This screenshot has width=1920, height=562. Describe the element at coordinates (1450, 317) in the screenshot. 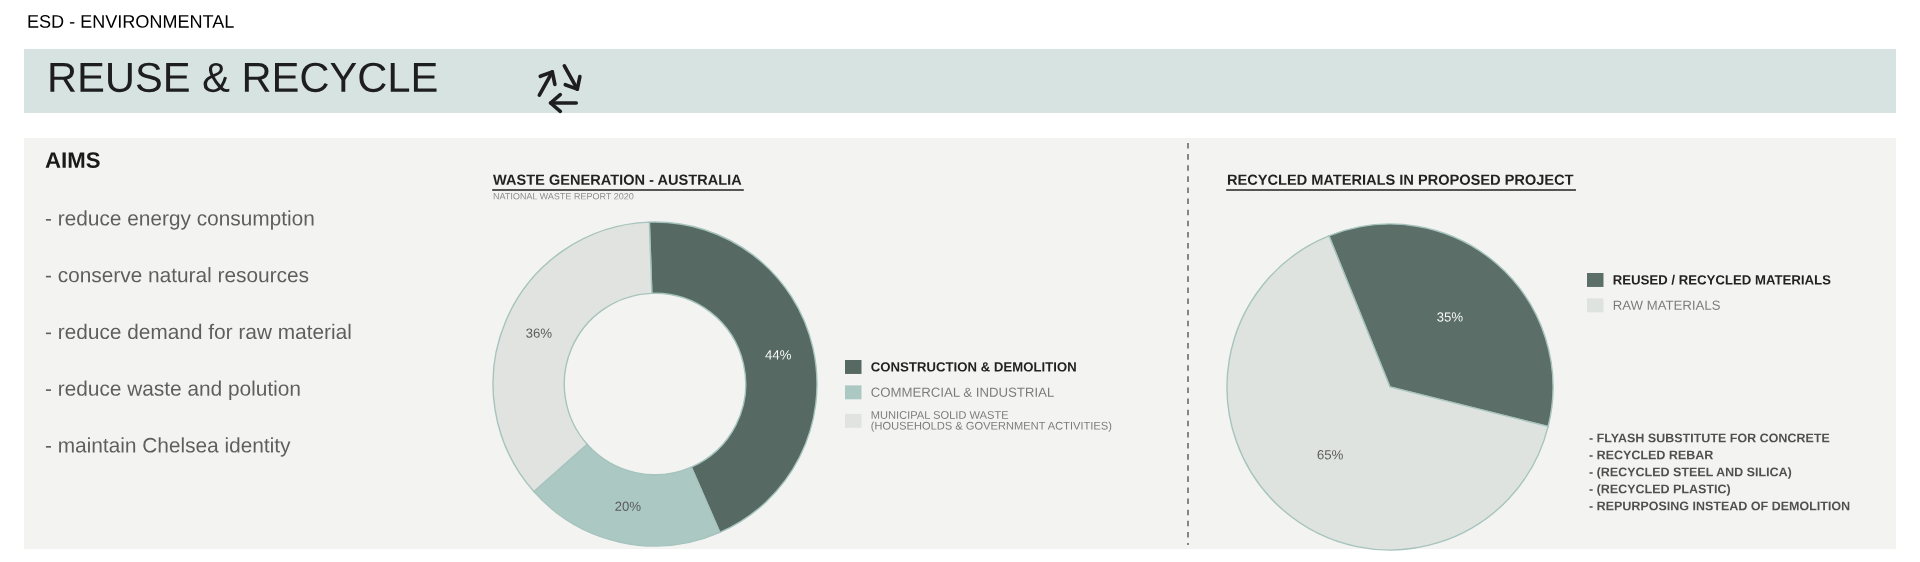

I see `data-label: 35%` at that location.